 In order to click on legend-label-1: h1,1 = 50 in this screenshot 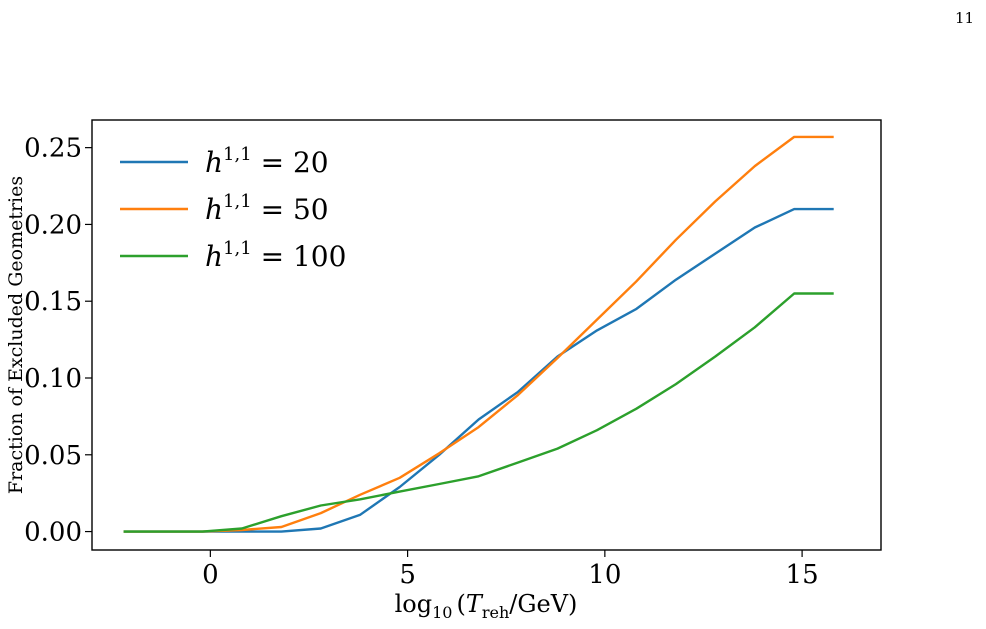, I will do `click(267, 208)`.